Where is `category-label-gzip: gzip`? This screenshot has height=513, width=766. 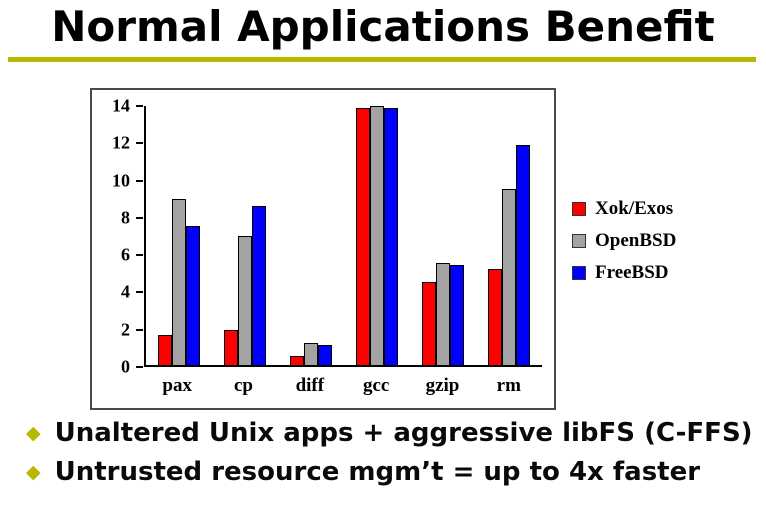 category-label-gzip: gzip is located at coordinates (442, 385).